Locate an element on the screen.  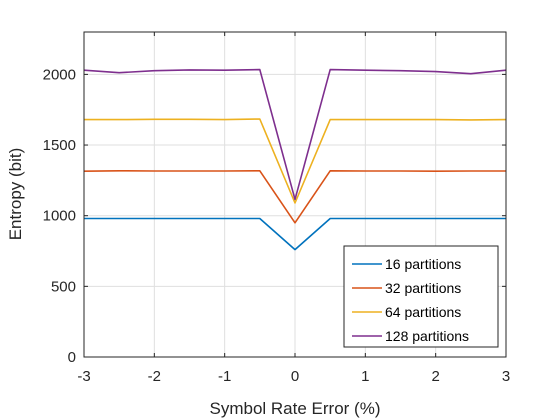
x-tick-label: 3 is located at coordinates (506, 376).